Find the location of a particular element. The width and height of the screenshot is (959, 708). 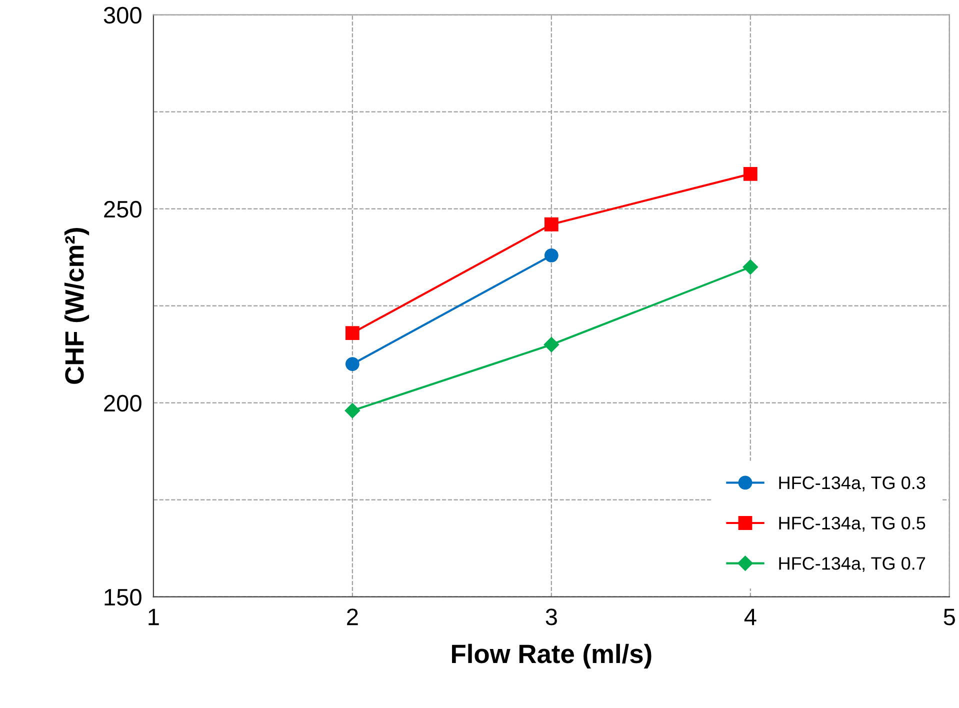

x-tick-label: 3 is located at coordinates (551, 617).